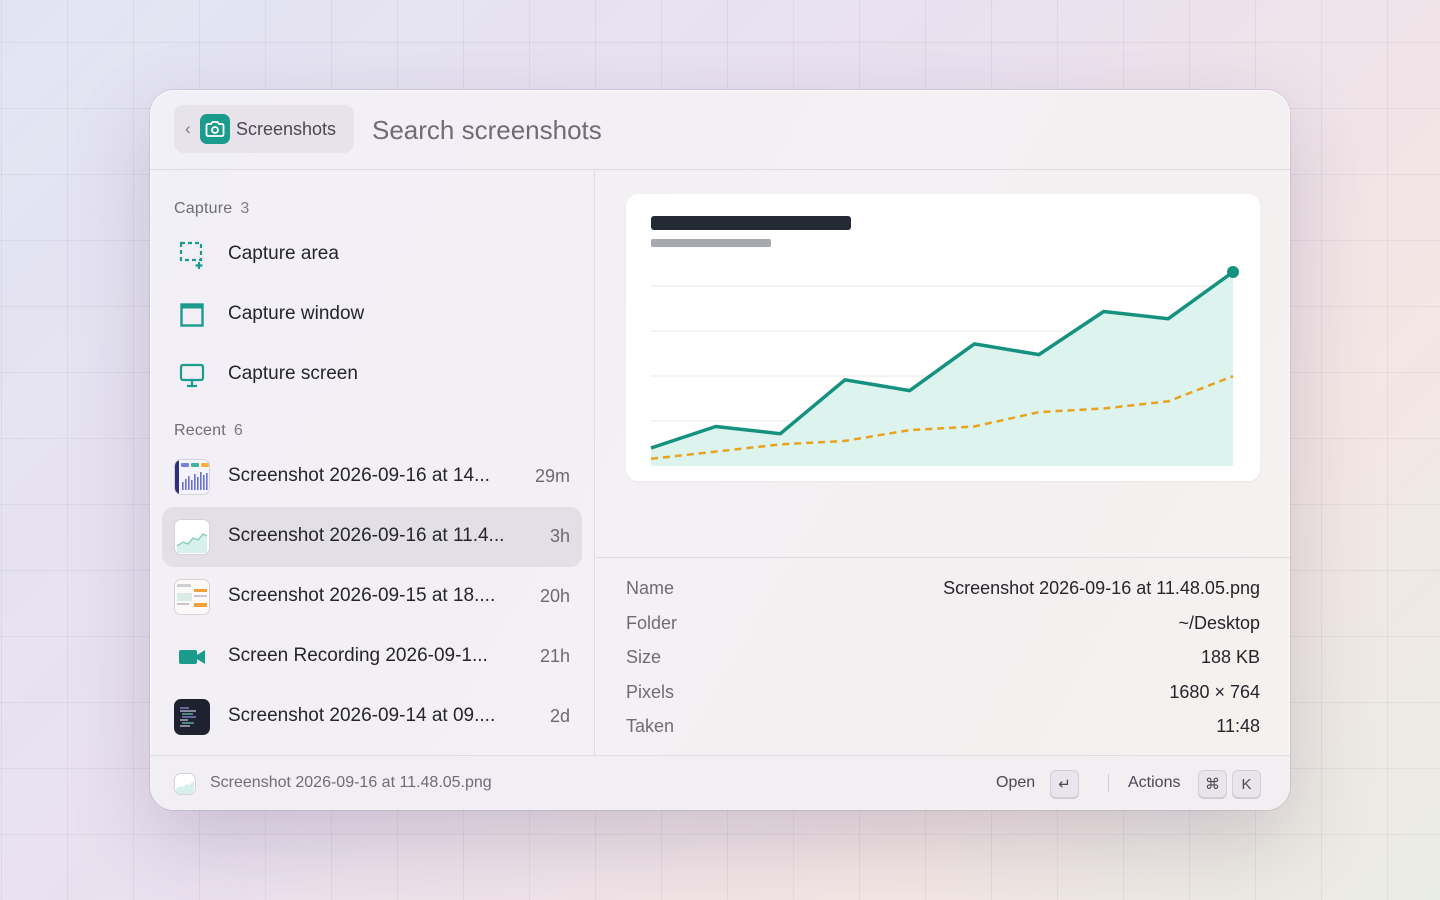 Image resolution: width=1440 pixels, height=900 pixels. What do you see at coordinates (1238, 726) in the screenshot?
I see `metadata-value: 11:48` at bounding box center [1238, 726].